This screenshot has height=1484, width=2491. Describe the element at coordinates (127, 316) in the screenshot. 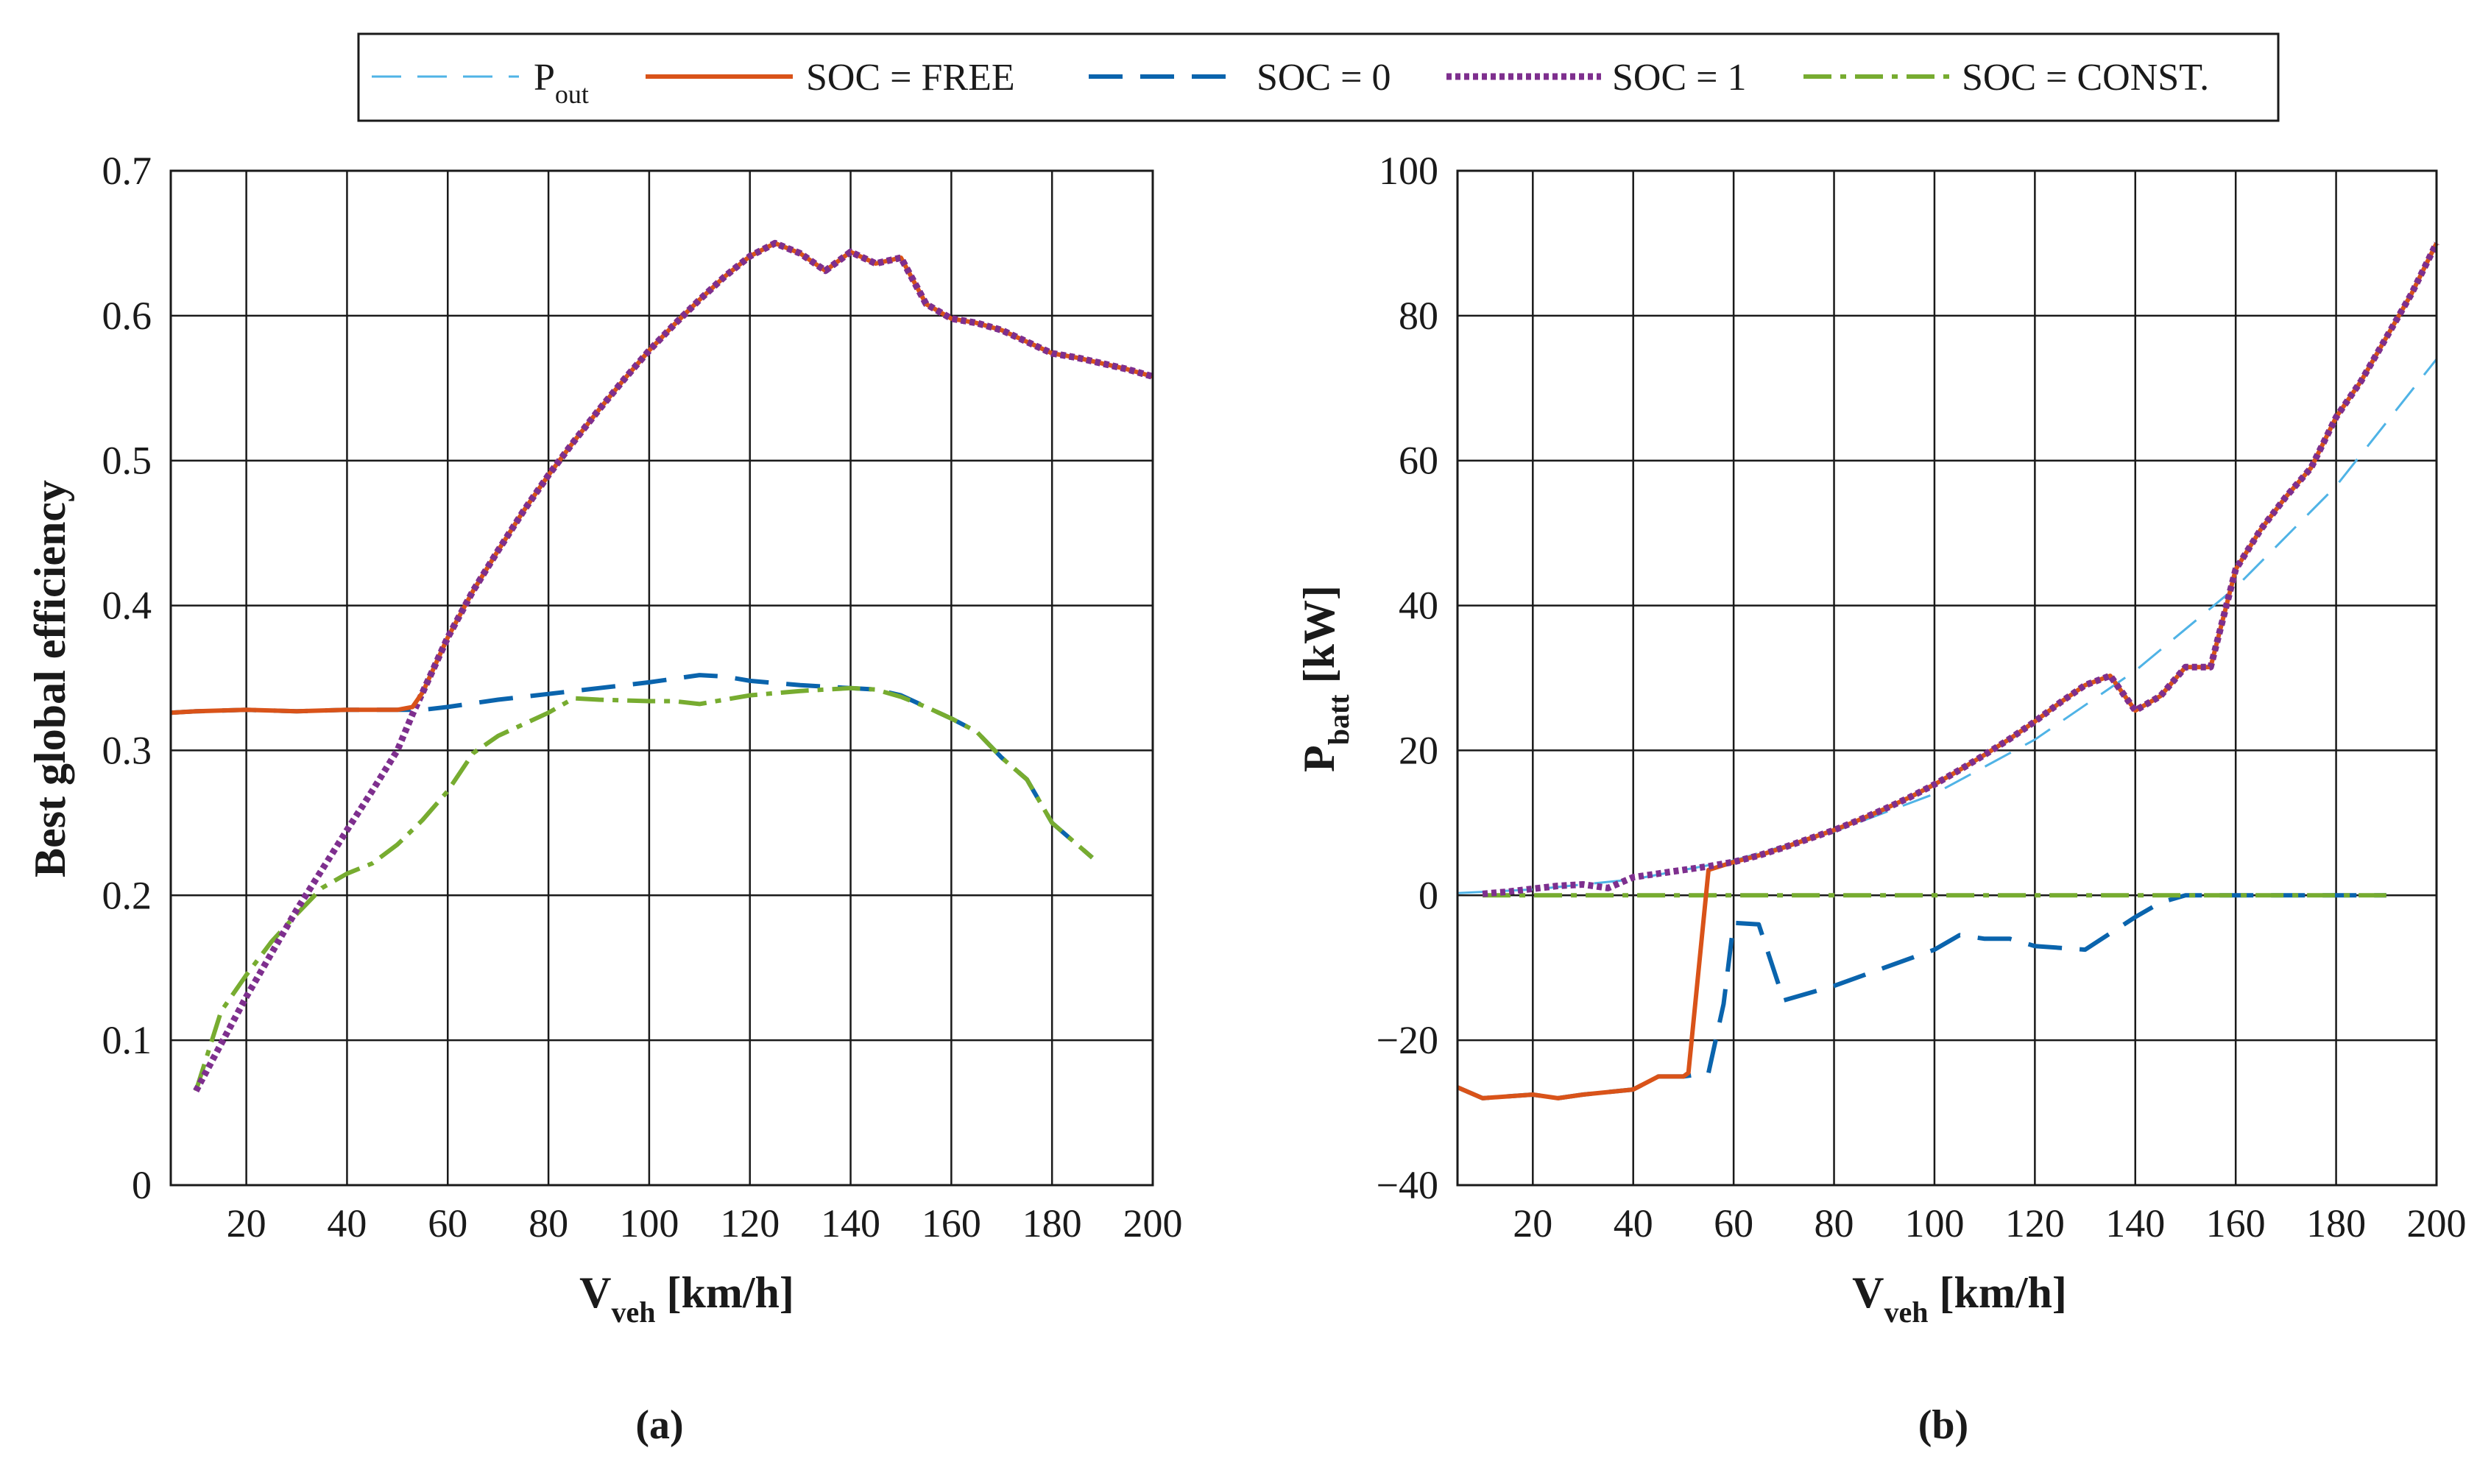

I see `chart-a-ytick-6: 0.6` at that location.